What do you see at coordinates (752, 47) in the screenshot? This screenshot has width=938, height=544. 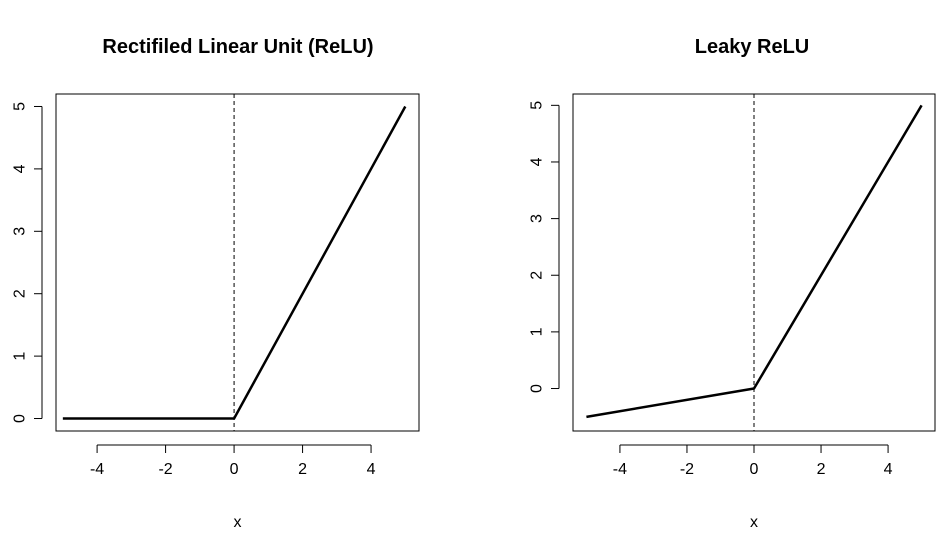 I see `chart-title: Leaky ReLU` at bounding box center [752, 47].